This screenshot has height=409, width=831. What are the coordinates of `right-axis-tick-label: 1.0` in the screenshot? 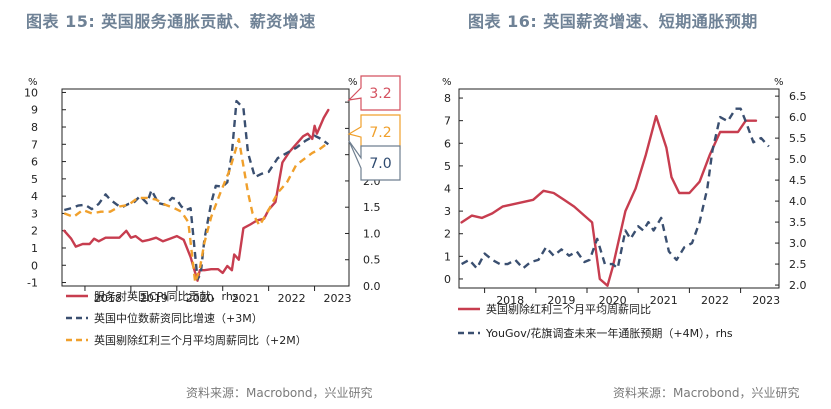 It's located at (372, 233).